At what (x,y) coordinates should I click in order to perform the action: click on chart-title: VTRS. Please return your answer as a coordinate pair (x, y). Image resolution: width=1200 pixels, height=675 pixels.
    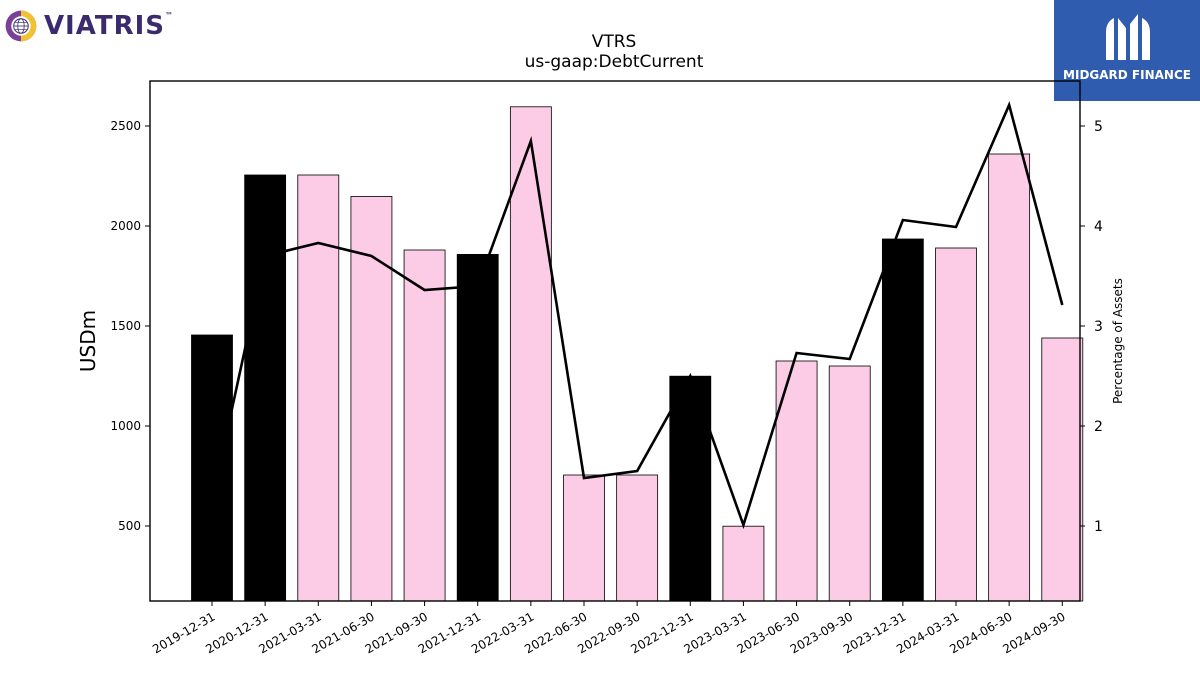
    Looking at the image, I should click on (614, 42).